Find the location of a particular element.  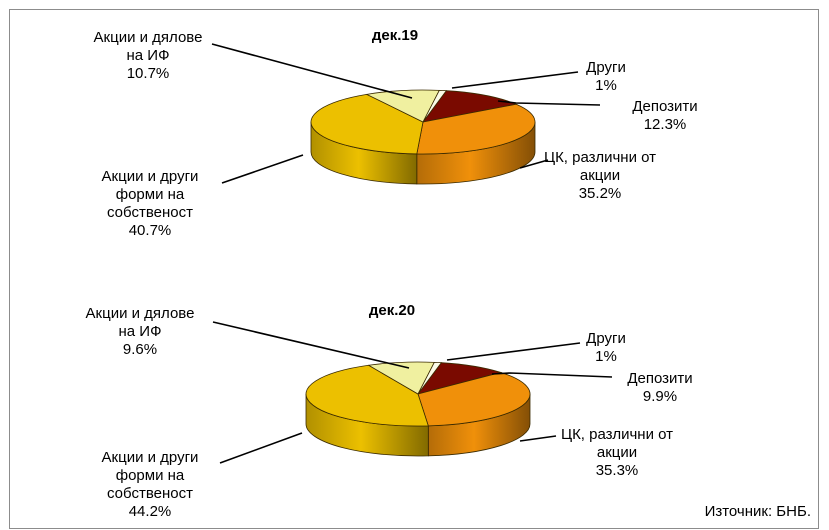

data-label-debt-securities: ЦК, различни от акции 35.2% is located at coordinates (600, 175).